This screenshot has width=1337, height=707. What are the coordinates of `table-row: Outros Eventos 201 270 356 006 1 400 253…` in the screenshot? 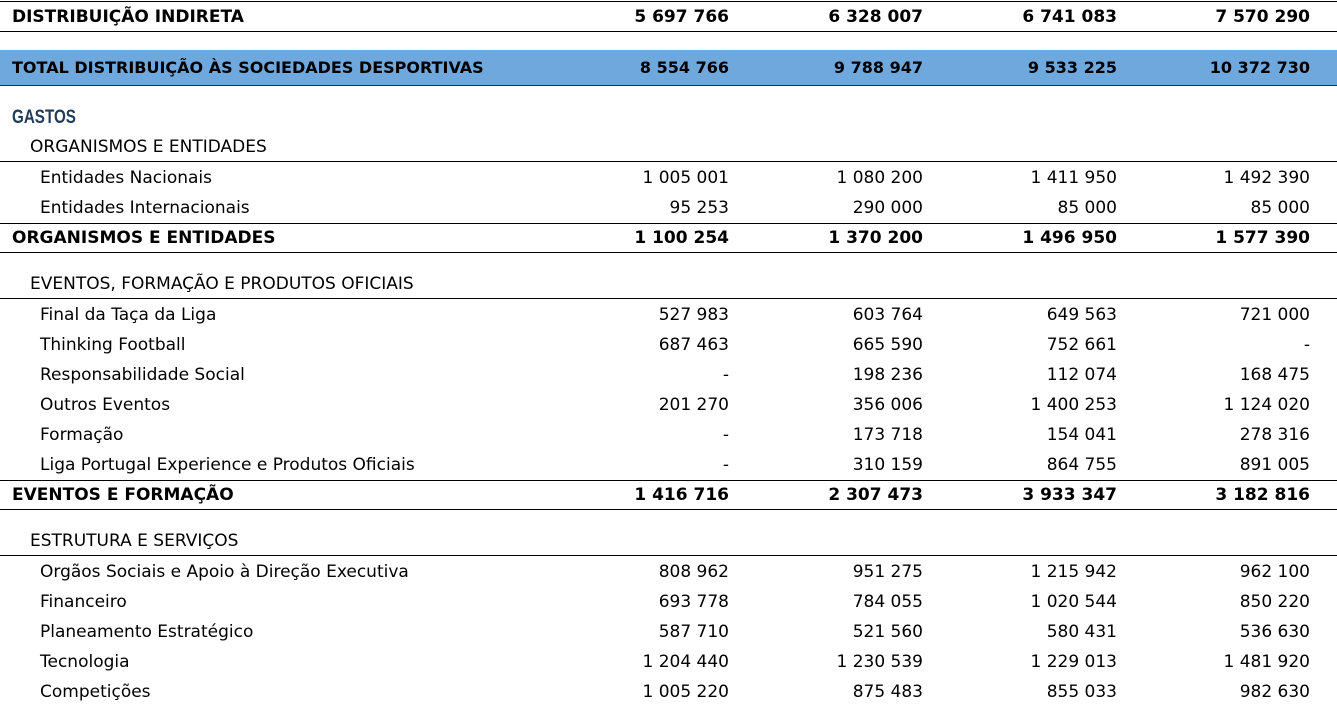 It's located at (668, 405).